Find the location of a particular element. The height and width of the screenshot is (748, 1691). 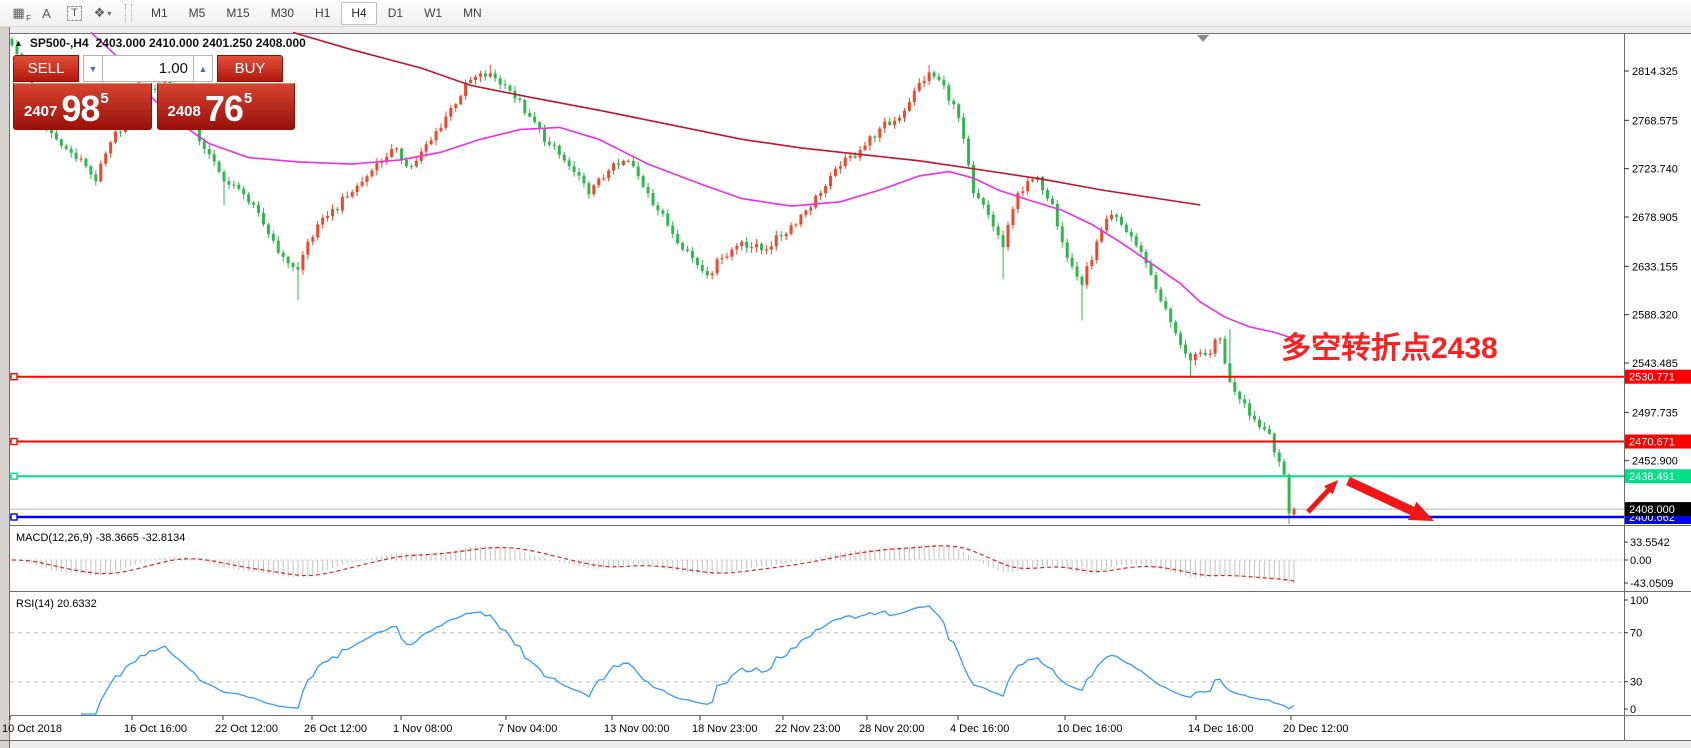

price-badge-2530.771: 2530.771 is located at coordinates (1658, 376).